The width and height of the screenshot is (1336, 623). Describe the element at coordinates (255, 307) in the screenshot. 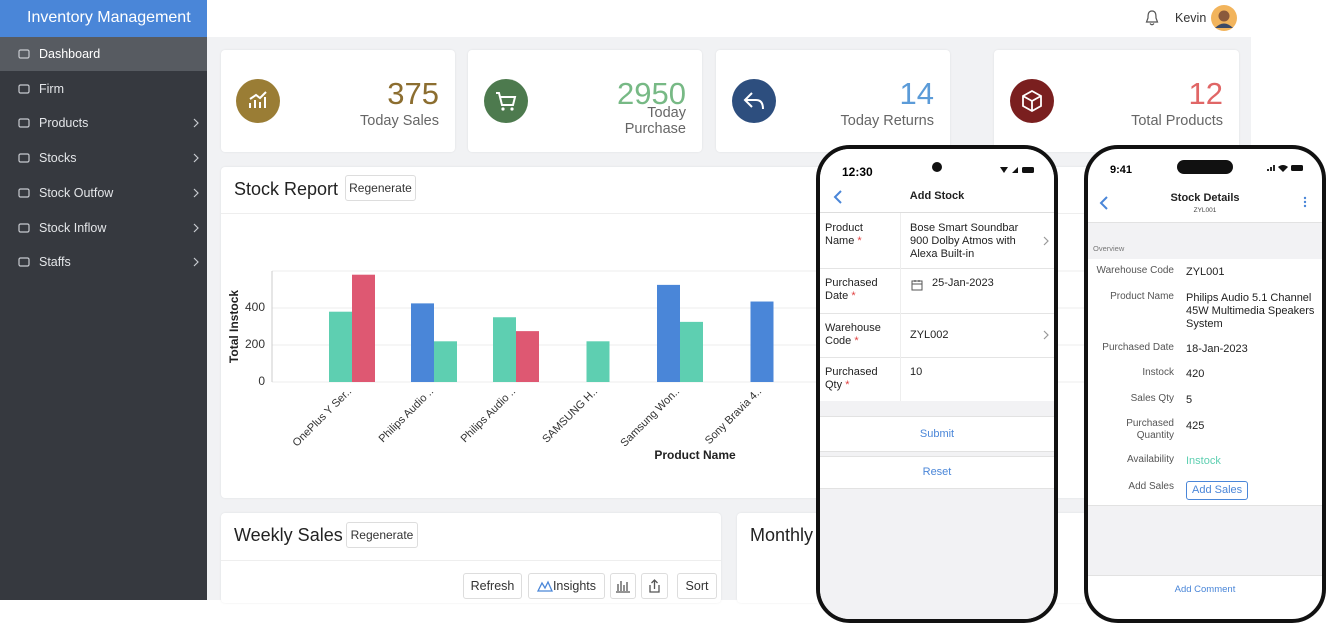

I see `y-tick-label: 400` at that location.